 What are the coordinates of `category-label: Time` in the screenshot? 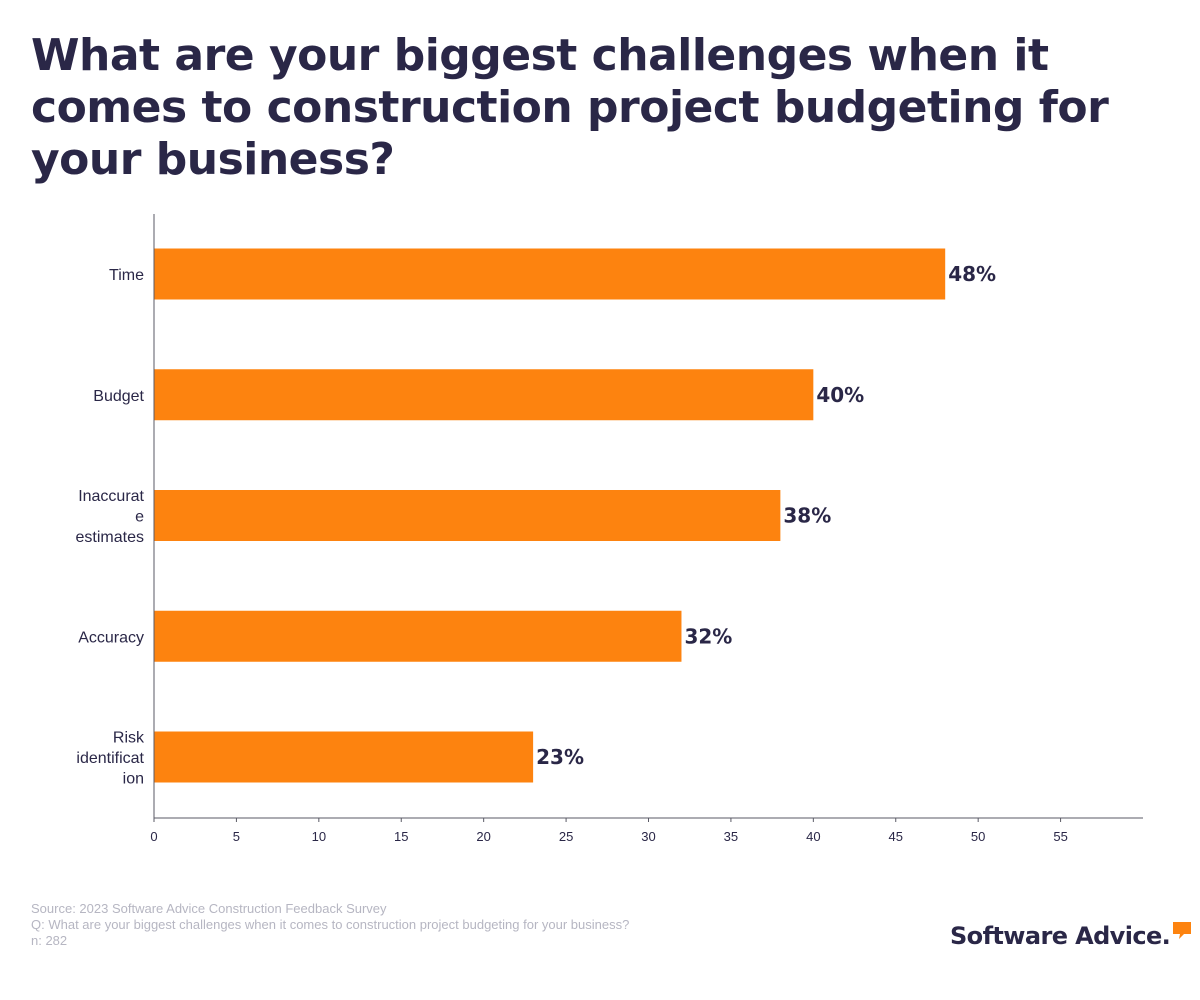 It's located at (126, 275).